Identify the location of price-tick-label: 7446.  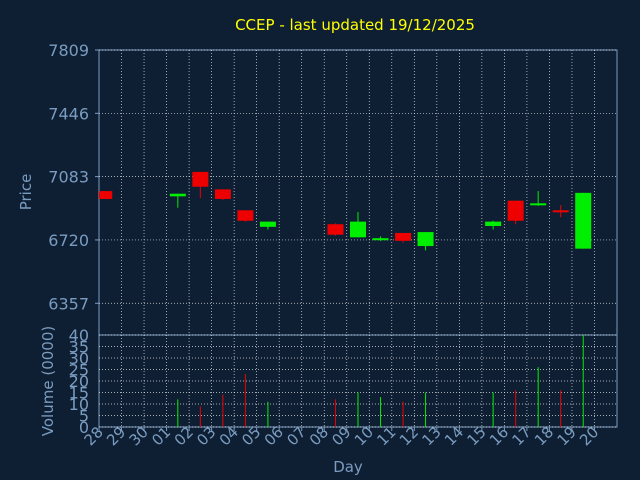
(68, 113).